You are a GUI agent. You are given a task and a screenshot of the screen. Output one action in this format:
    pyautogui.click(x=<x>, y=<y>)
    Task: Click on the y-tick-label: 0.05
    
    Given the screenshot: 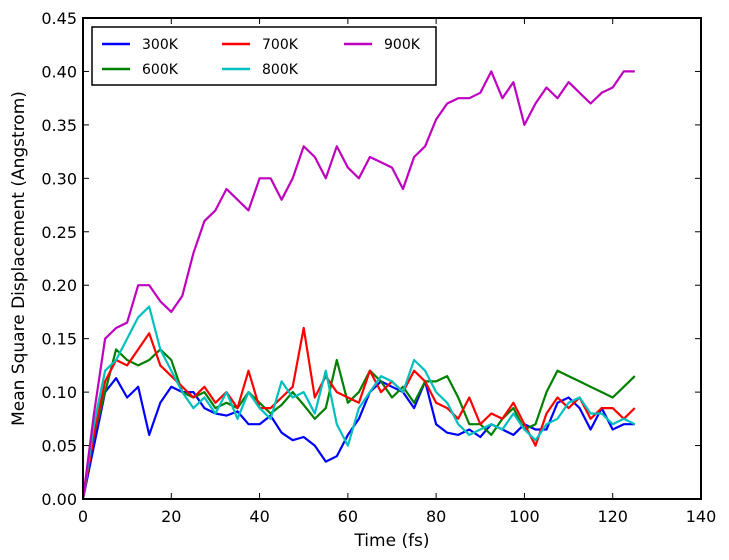 What is the action you would take?
    pyautogui.click(x=59, y=446)
    